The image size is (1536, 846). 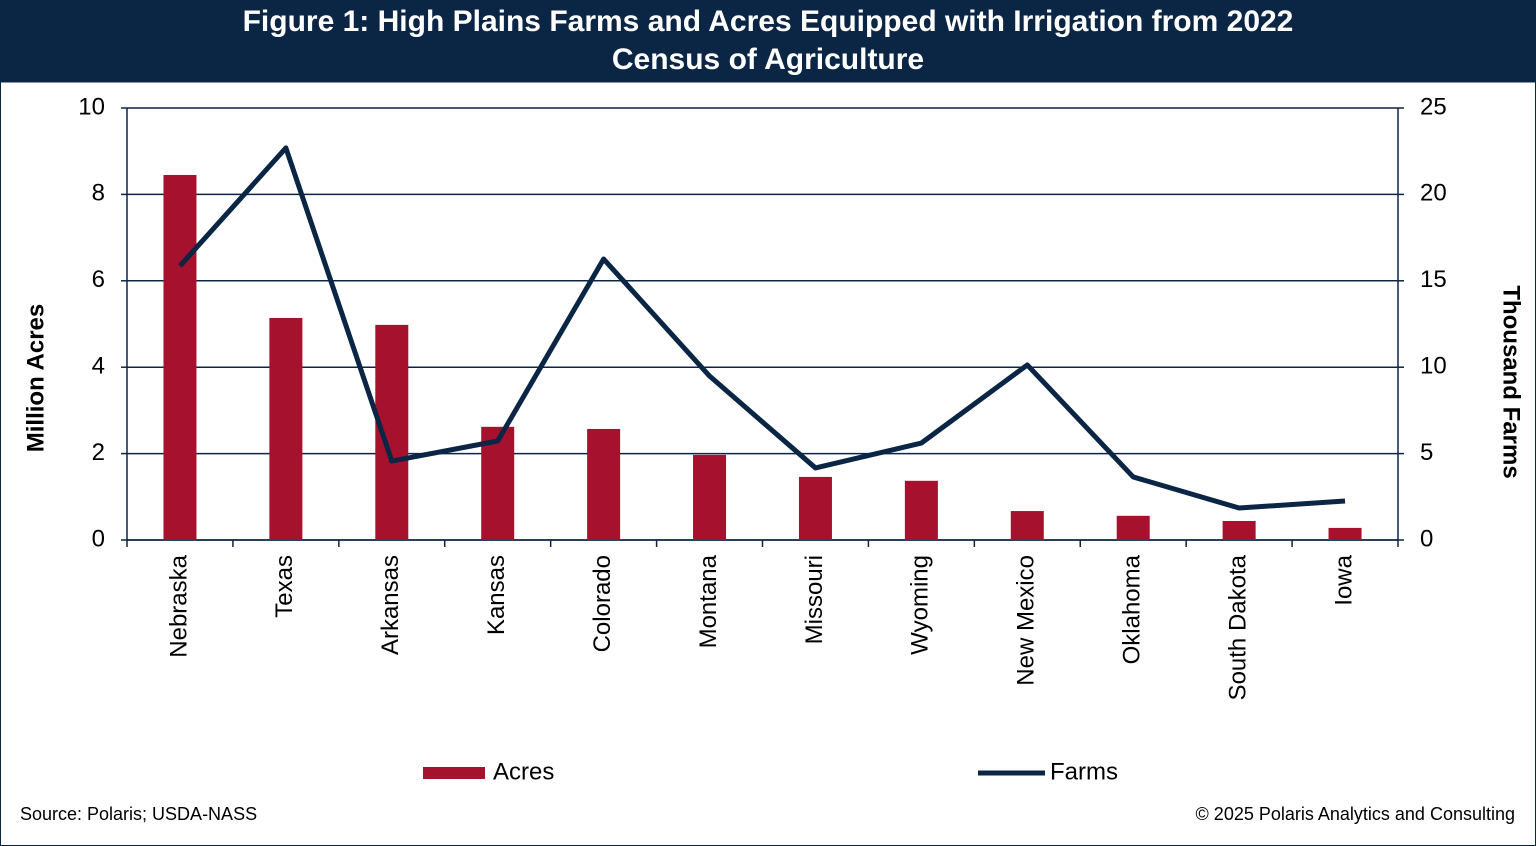 What do you see at coordinates (1433, 366) in the screenshot?
I see `y2-tick-label: 10` at bounding box center [1433, 366].